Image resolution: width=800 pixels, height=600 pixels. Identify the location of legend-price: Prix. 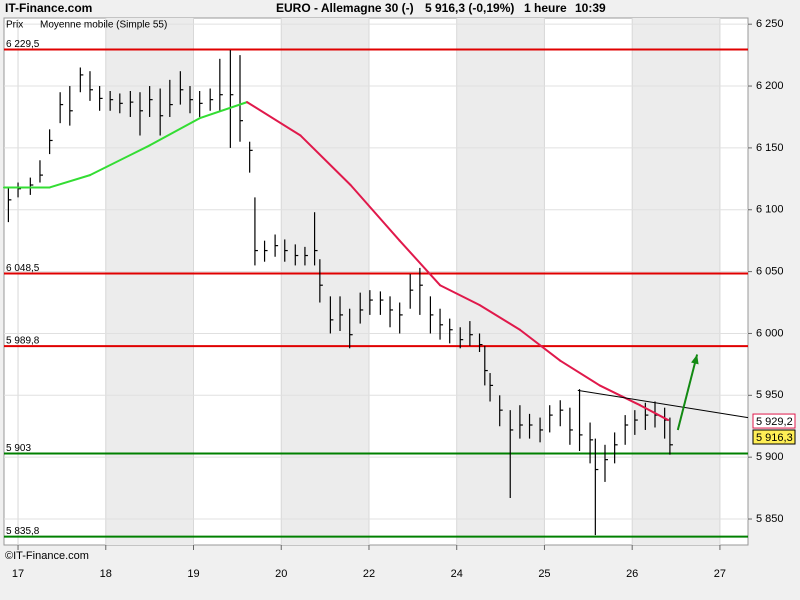
(14, 25).